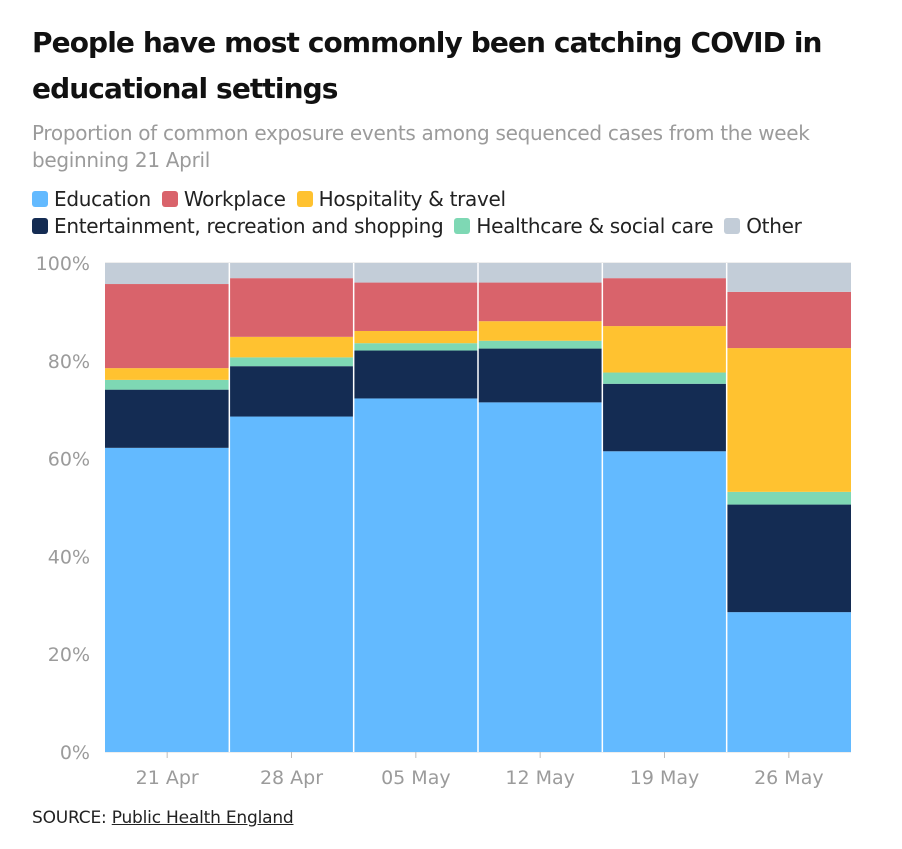 This screenshot has width=902, height=849. I want to click on legend-label: Education, so click(102, 198).